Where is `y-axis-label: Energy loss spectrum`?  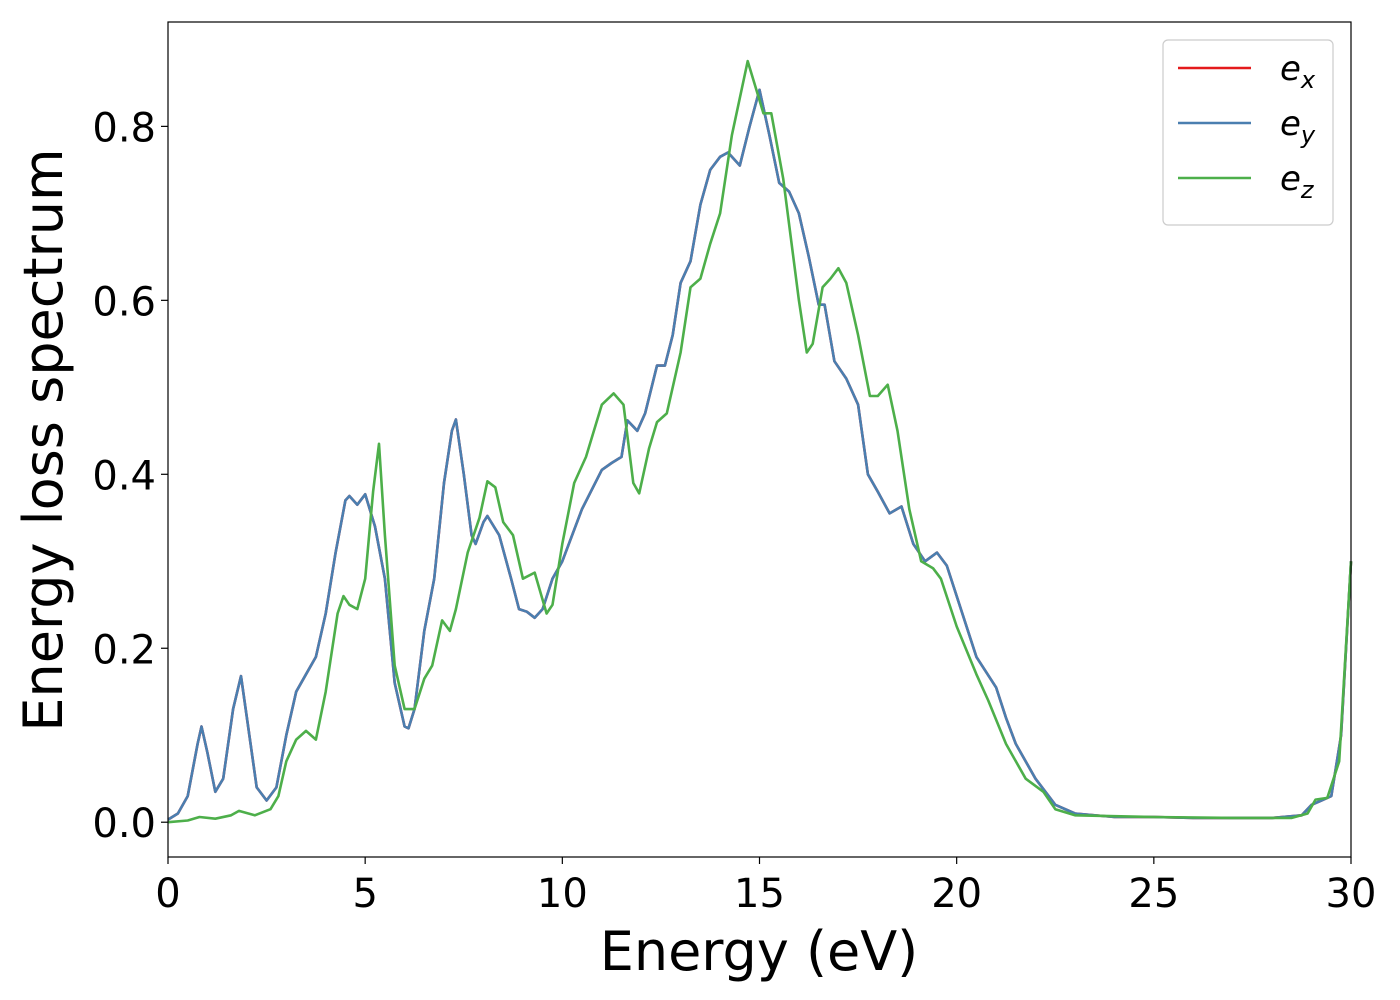 y-axis-label: Energy loss spectrum is located at coordinates (43, 439).